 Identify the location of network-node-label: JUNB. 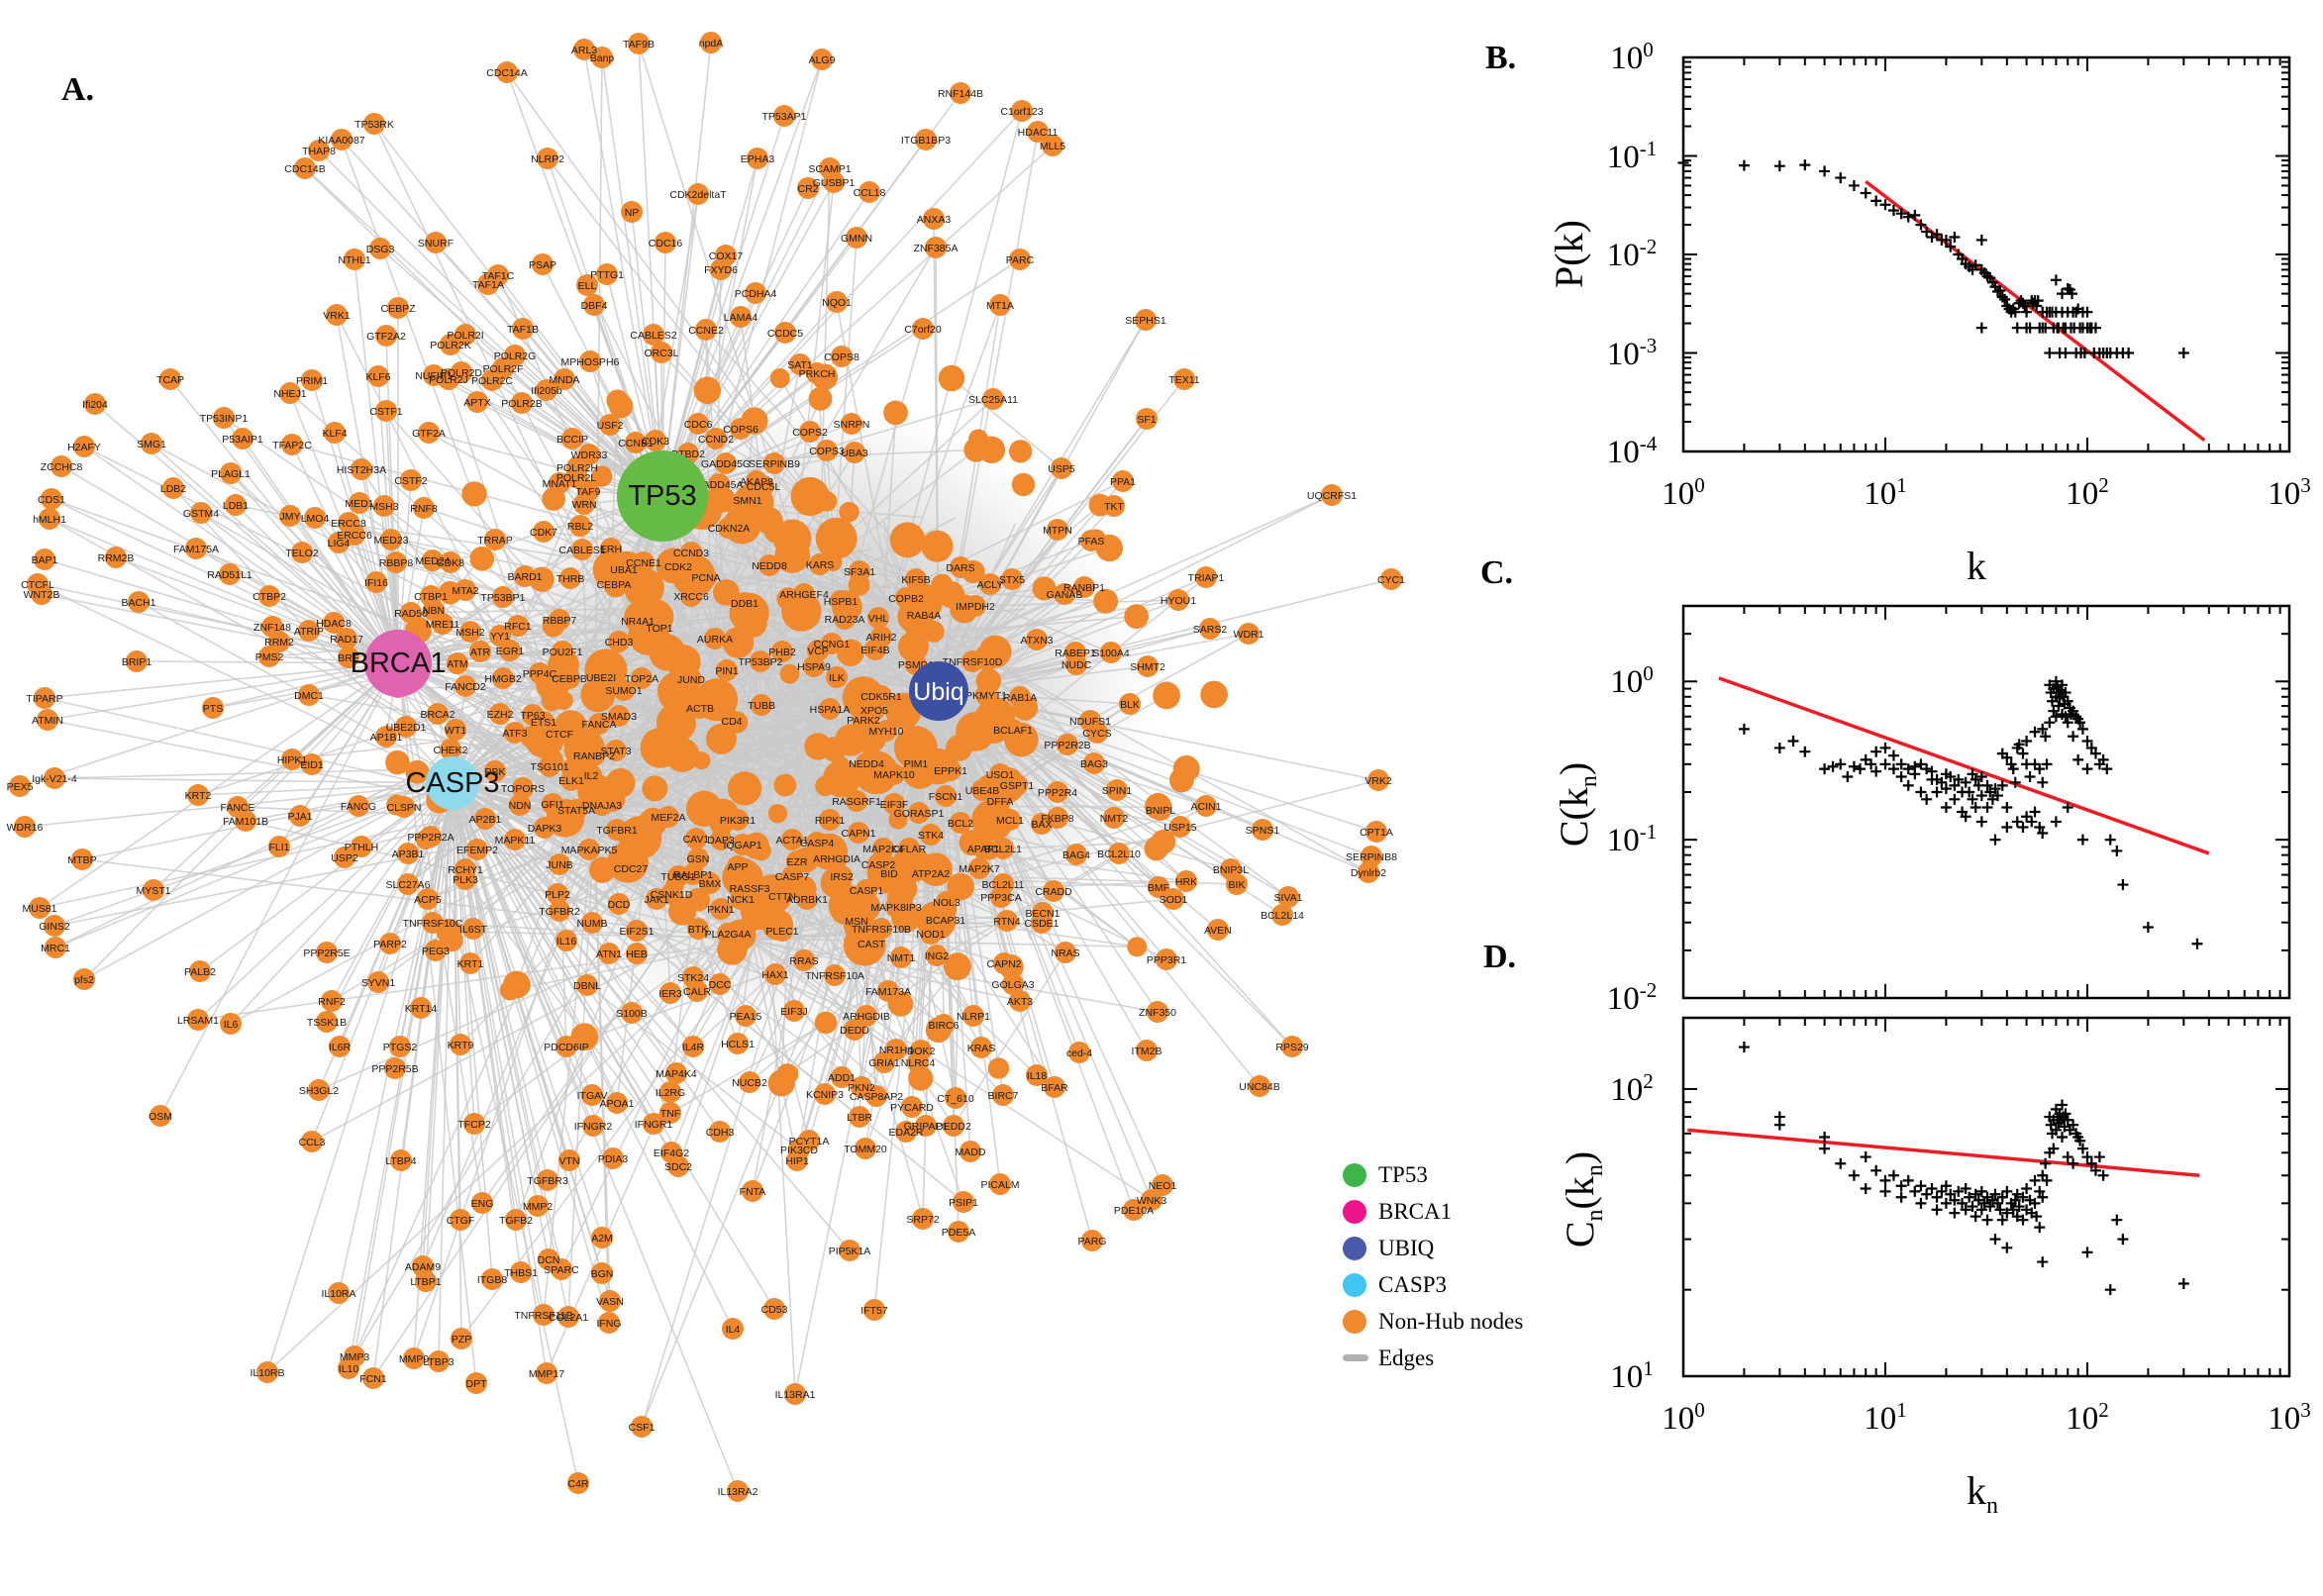
(559, 865).